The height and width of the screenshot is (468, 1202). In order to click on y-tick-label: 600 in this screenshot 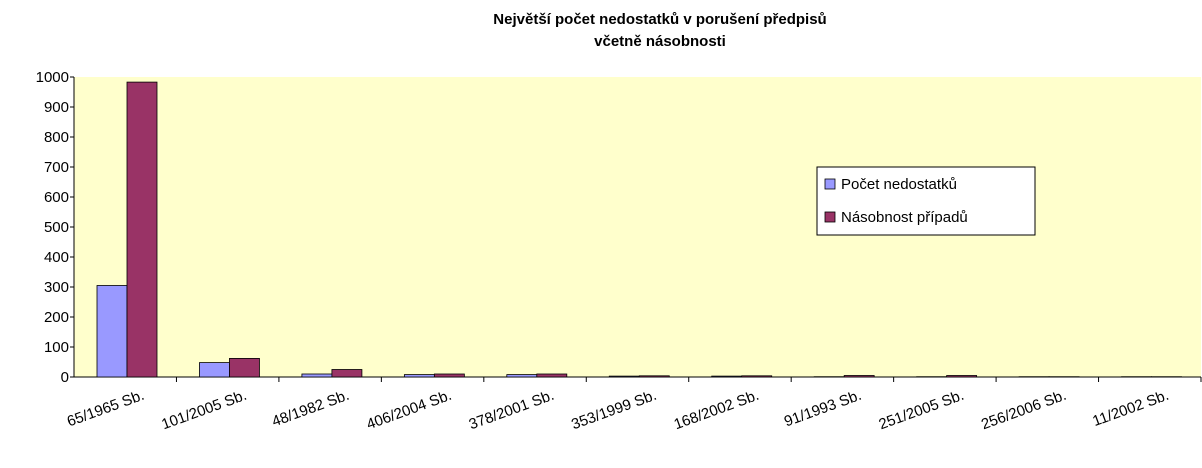, I will do `click(56, 197)`.